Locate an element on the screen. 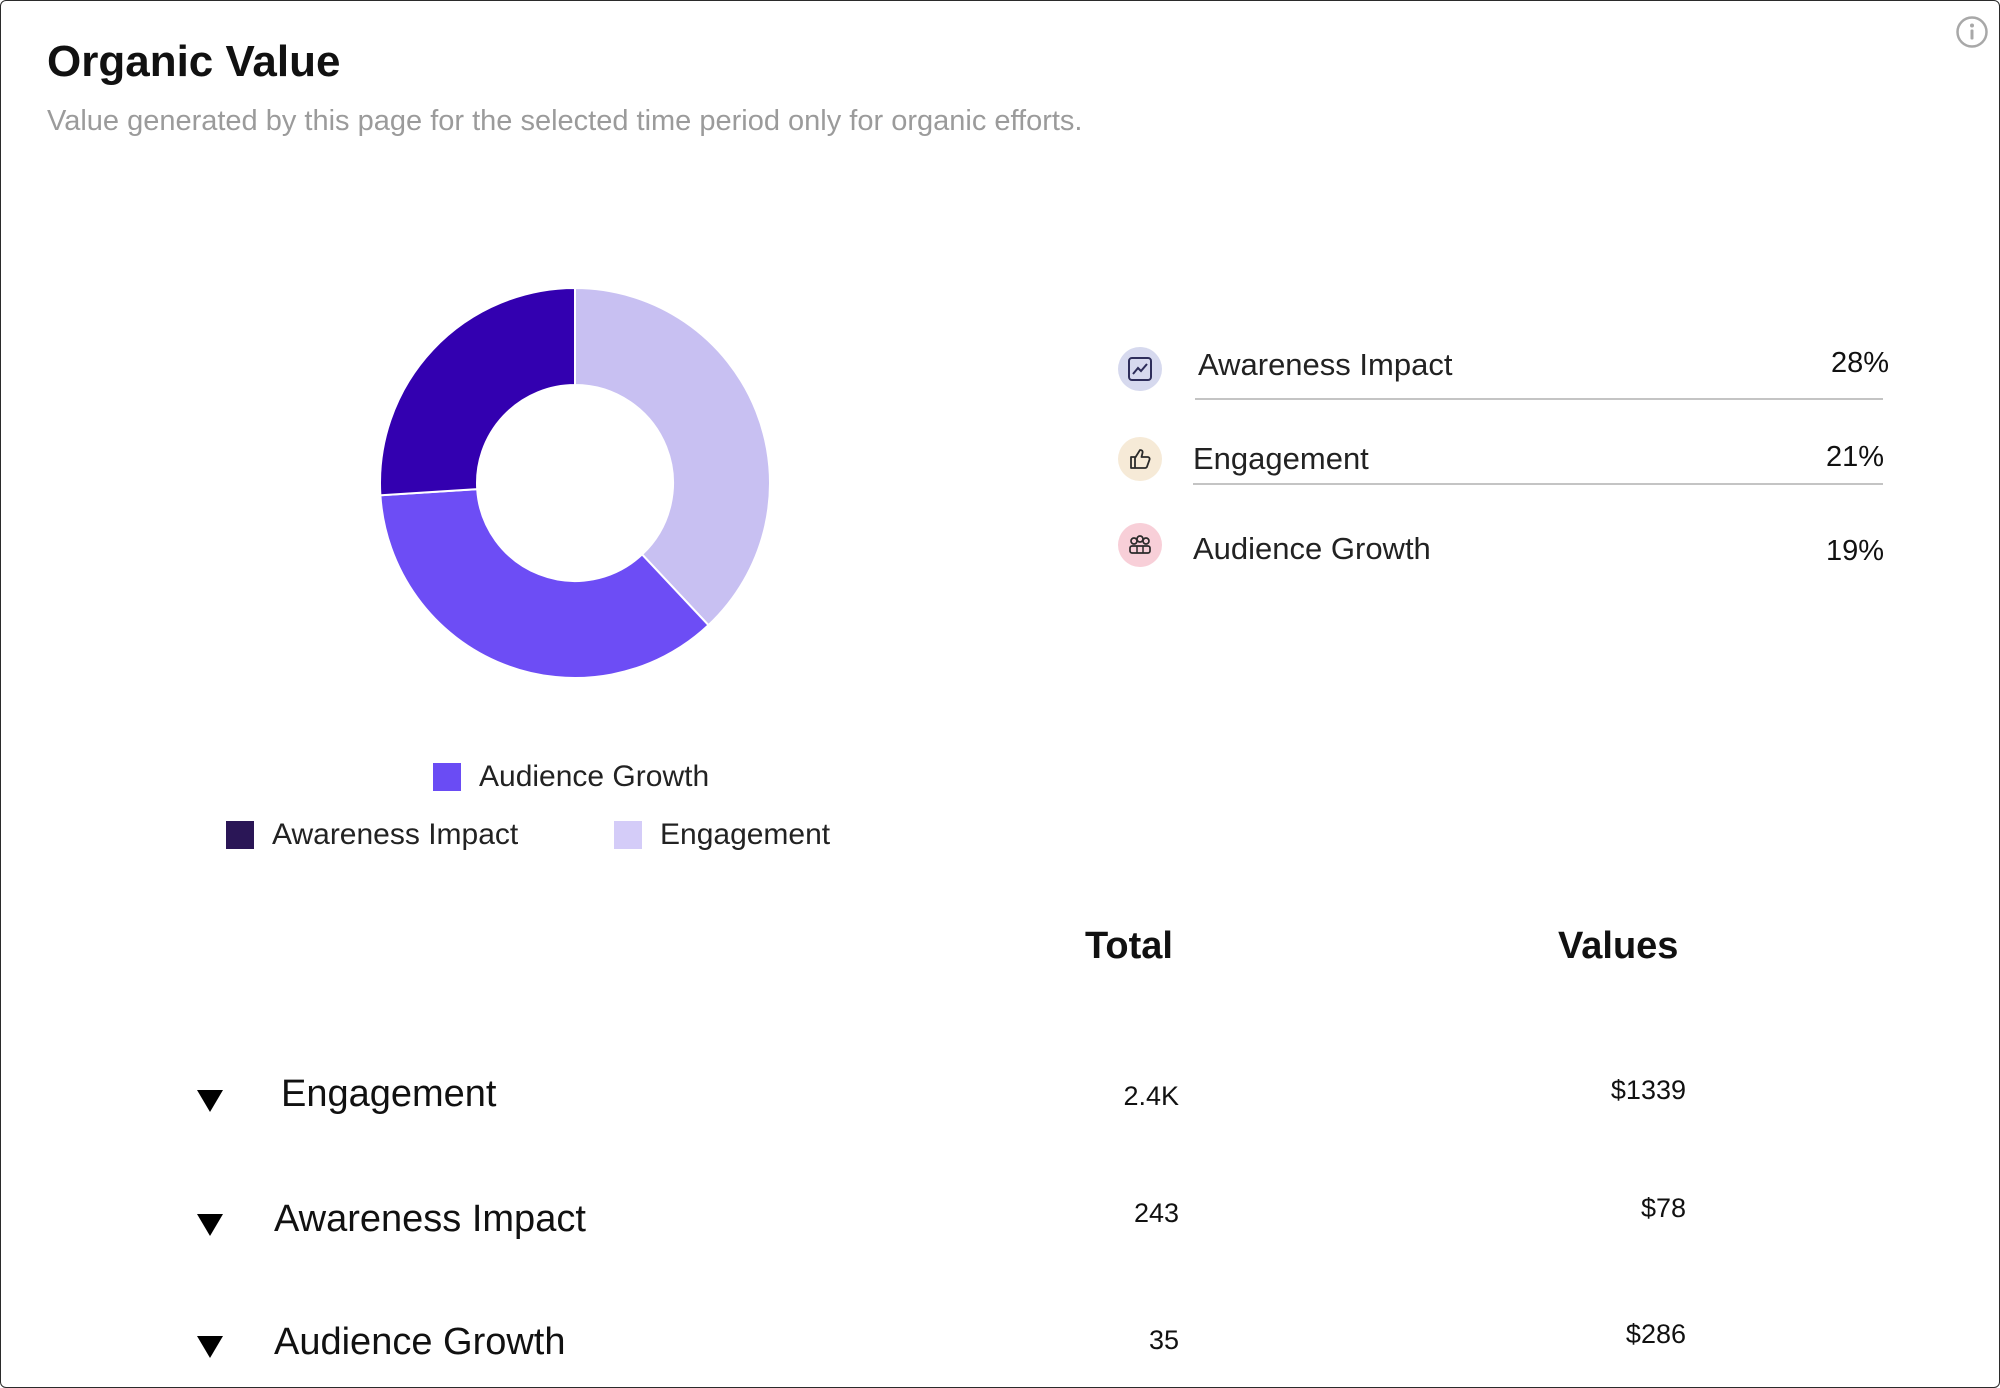  row-total: 2.4K is located at coordinates (1151, 1096).